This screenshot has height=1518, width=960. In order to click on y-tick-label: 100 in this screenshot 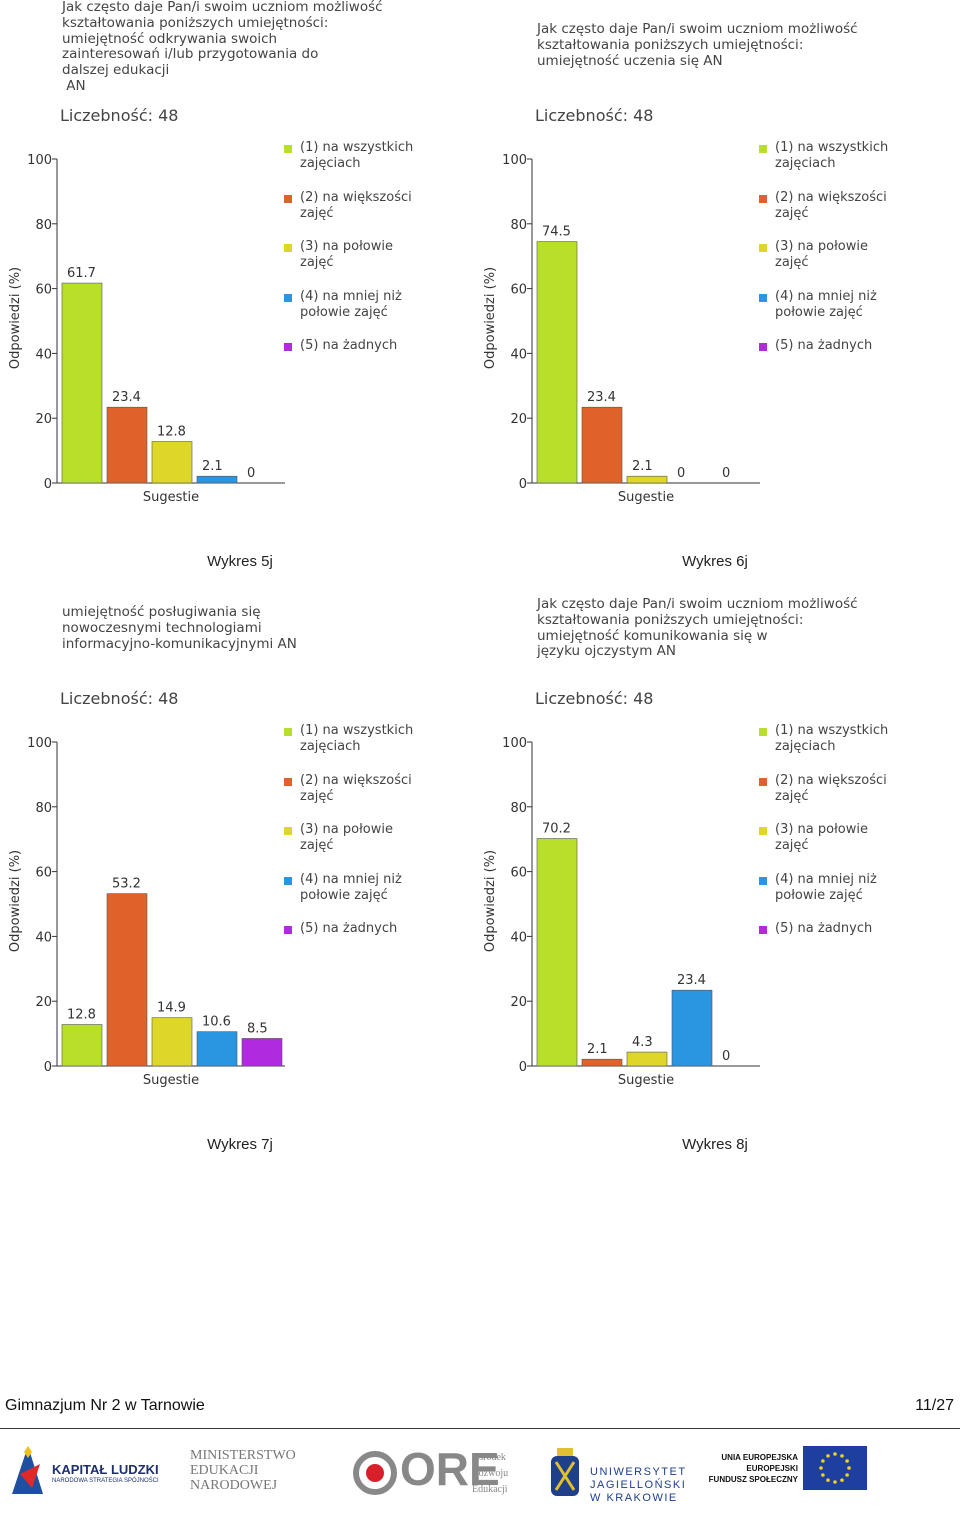, I will do `click(39, 160)`.